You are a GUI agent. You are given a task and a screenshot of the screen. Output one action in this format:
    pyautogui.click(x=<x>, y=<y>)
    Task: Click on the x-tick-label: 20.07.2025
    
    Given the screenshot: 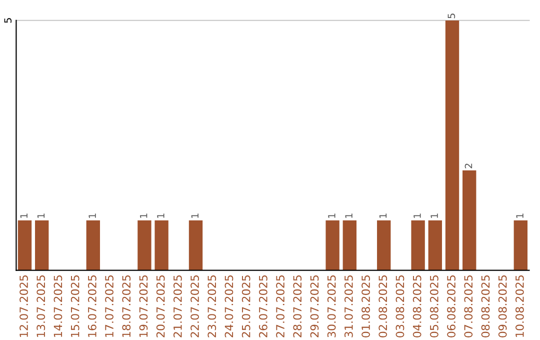 What is the action you would take?
    pyautogui.click(x=160, y=306)
    